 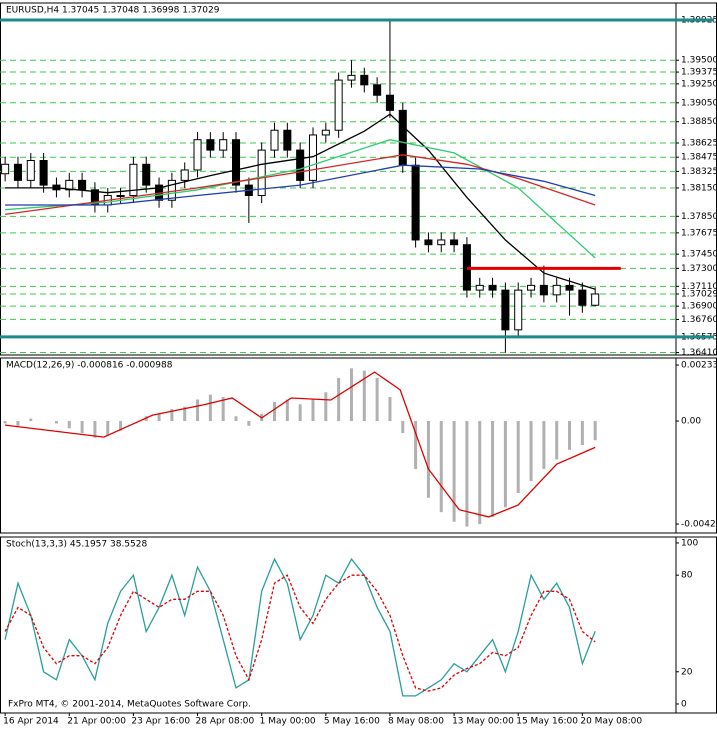 What do you see at coordinates (416, 722) in the screenshot?
I see `x-tick-label: 8 May 08:00` at bounding box center [416, 722].